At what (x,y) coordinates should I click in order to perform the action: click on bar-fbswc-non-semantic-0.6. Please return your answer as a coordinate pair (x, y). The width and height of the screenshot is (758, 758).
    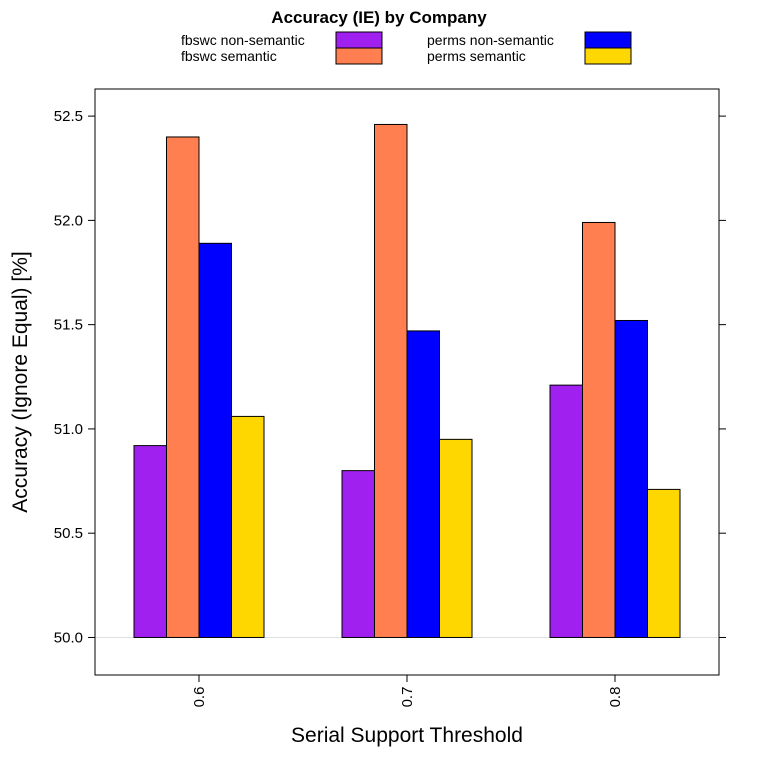
    Looking at the image, I should click on (150, 541).